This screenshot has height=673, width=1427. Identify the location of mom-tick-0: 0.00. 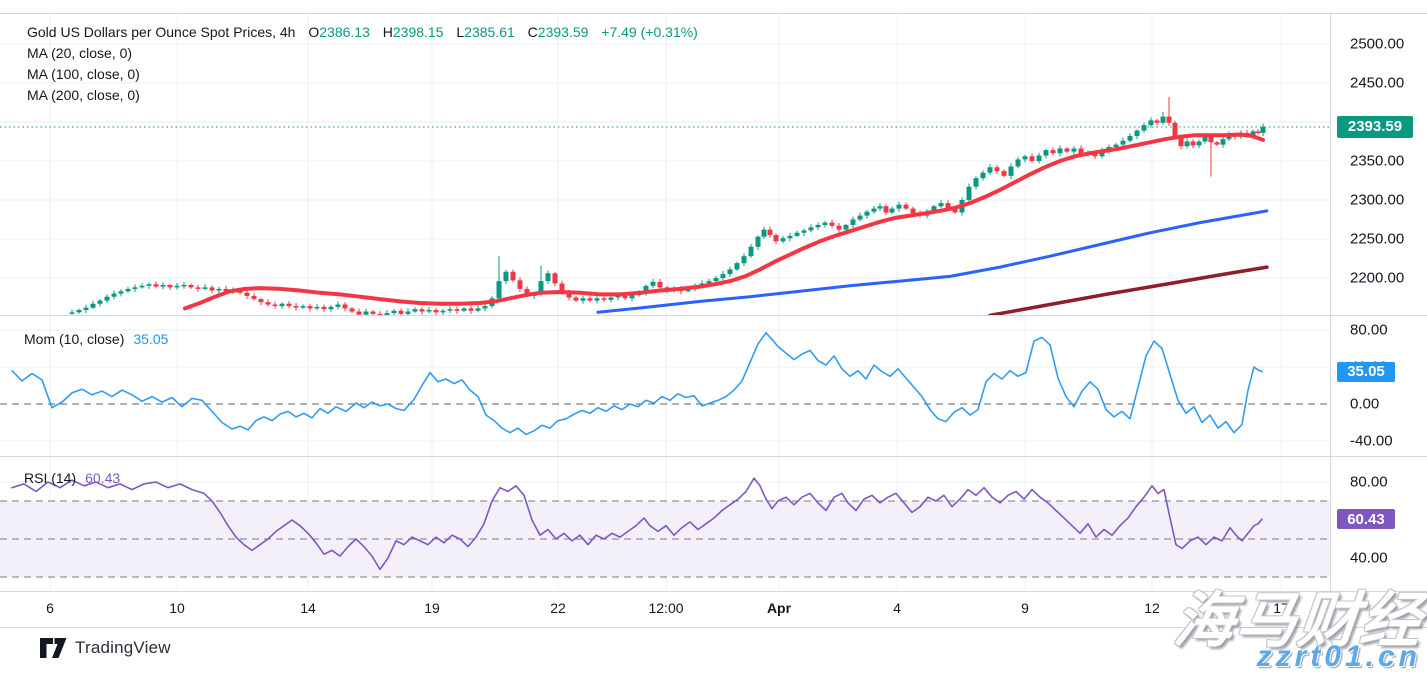
(1365, 404).